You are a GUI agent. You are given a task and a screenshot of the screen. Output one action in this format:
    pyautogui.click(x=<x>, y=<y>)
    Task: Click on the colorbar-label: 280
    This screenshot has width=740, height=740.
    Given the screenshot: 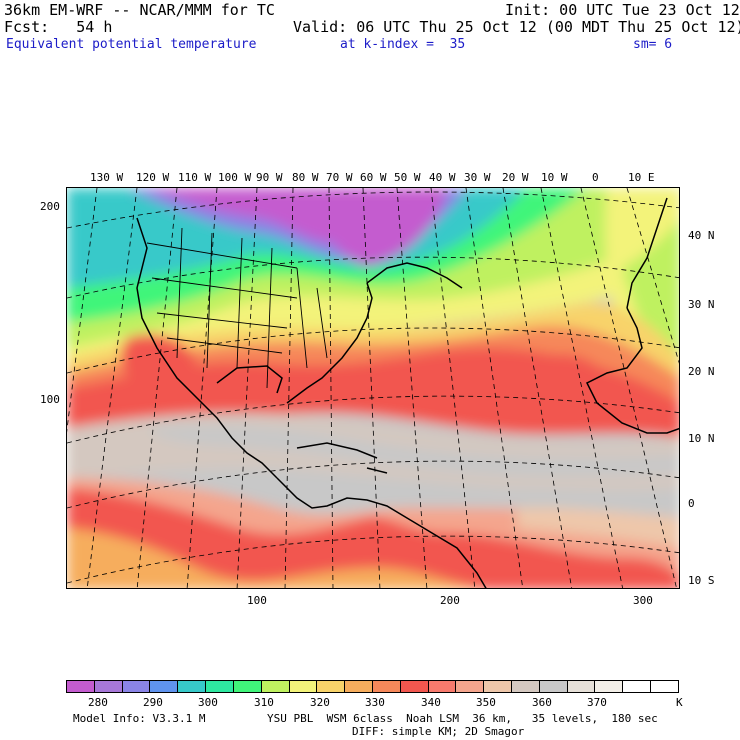 What is the action you would take?
    pyautogui.click(x=98, y=702)
    